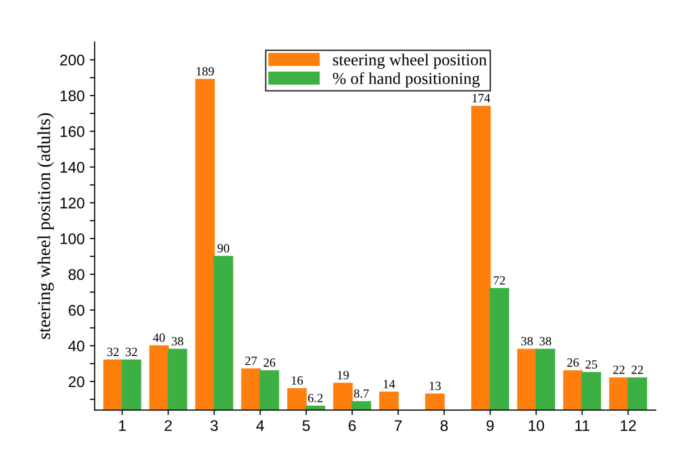 Image resolution: width=676 pixels, height=466 pixels. Describe the element at coordinates (251, 360) in the screenshot. I see `data-label: 27` at that location.